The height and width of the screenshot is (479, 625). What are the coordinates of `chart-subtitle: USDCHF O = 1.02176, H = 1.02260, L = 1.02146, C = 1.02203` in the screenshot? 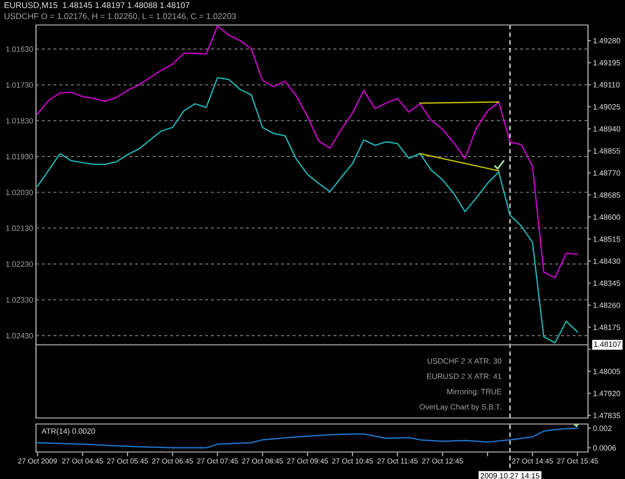 It's located at (120, 16).